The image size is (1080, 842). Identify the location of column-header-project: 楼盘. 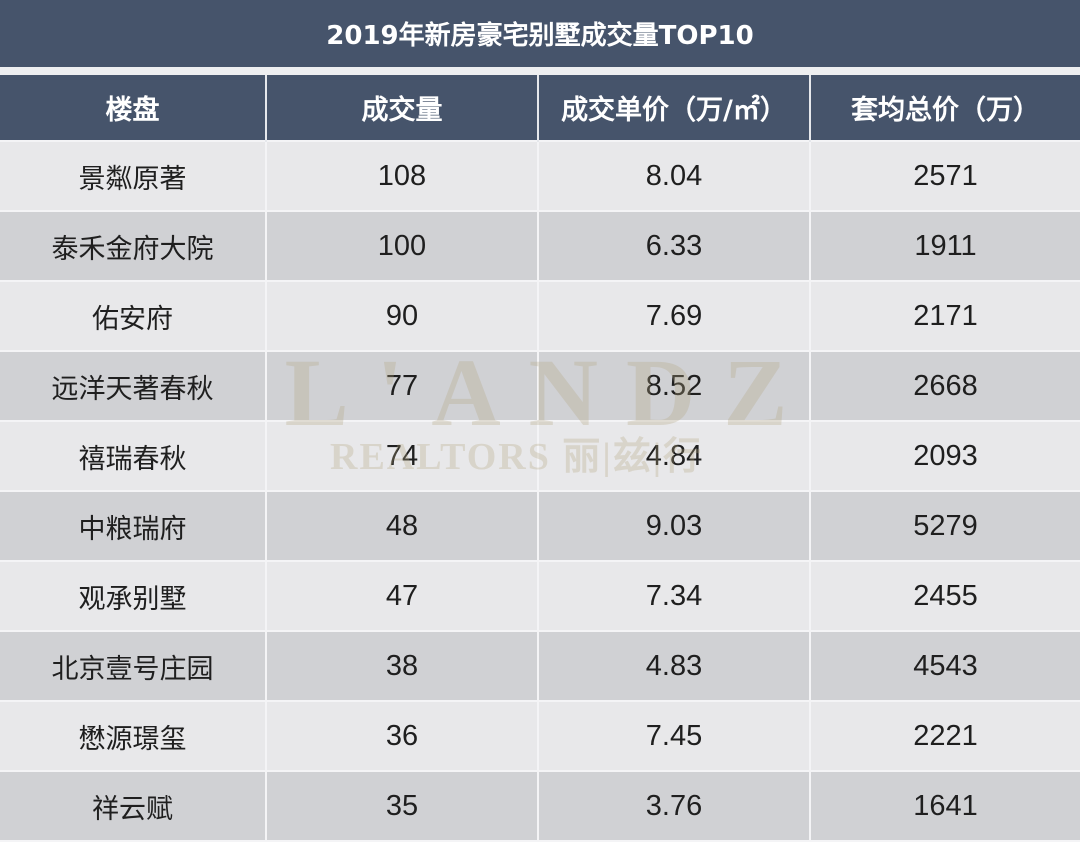
(133, 108).